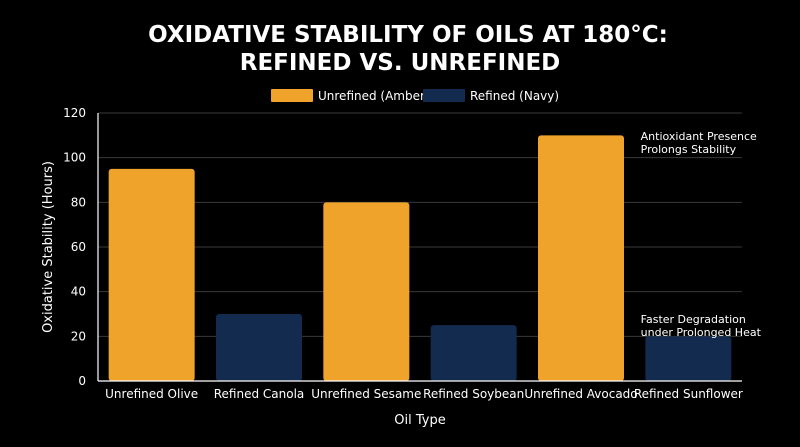 This screenshot has height=447, width=800. I want to click on y-tick-label: 0, so click(82, 381).